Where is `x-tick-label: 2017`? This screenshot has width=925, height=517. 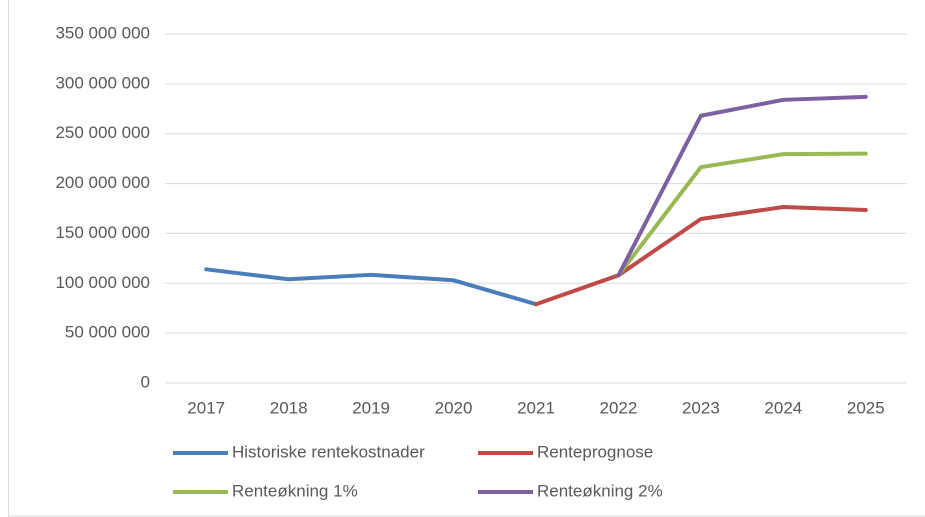
x-tick-label: 2017 is located at coordinates (206, 407).